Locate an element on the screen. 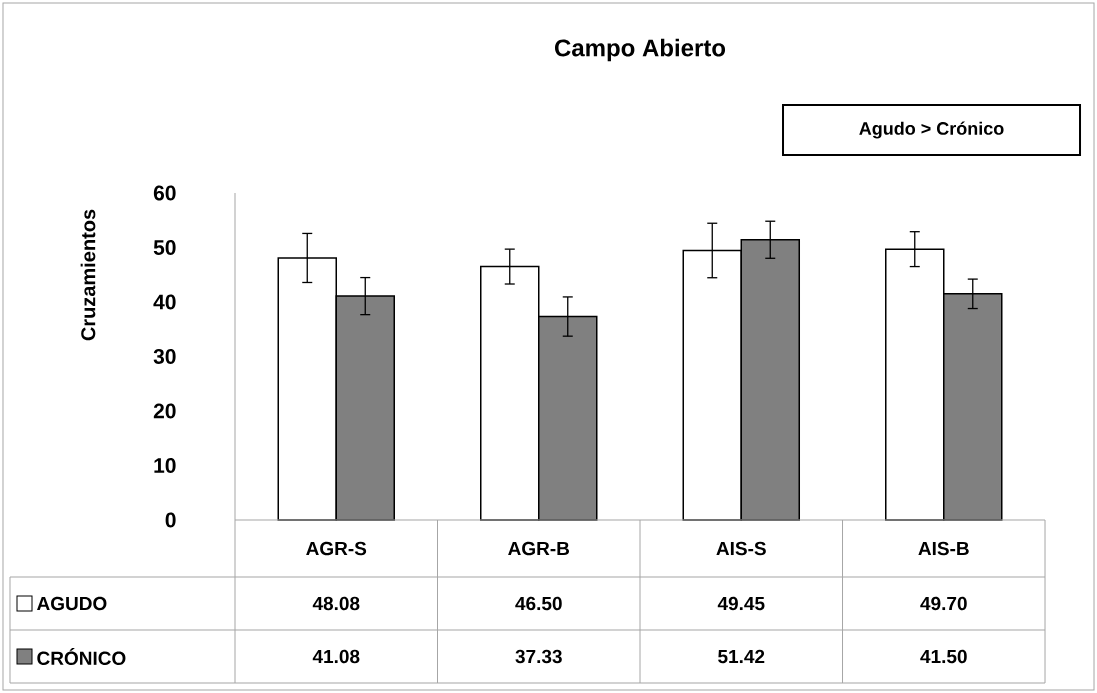 This screenshot has height=693, width=1097. data-label: 51.42 is located at coordinates (741, 656).